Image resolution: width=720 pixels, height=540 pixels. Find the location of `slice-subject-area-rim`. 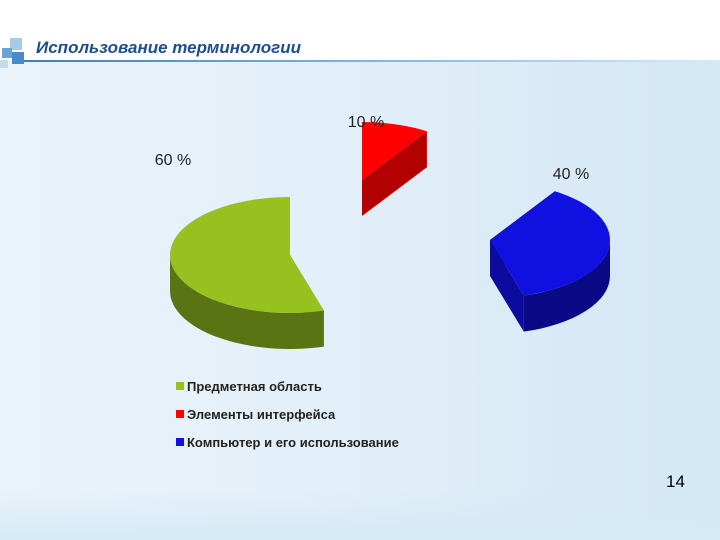

slice-subject-area-rim is located at coordinates (247, 302).